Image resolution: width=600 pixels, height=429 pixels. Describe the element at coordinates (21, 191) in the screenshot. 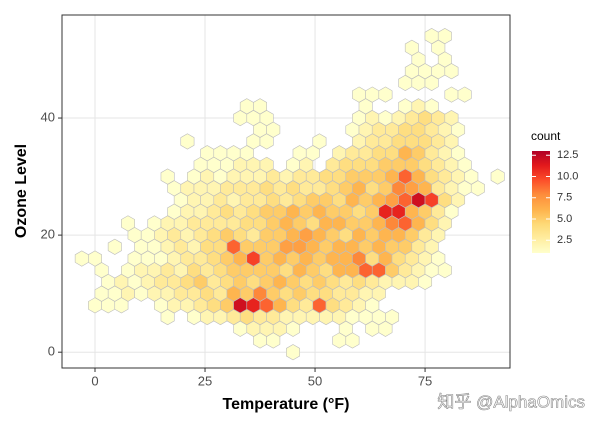

I see `y-axis-title: Ozone Level` at that location.